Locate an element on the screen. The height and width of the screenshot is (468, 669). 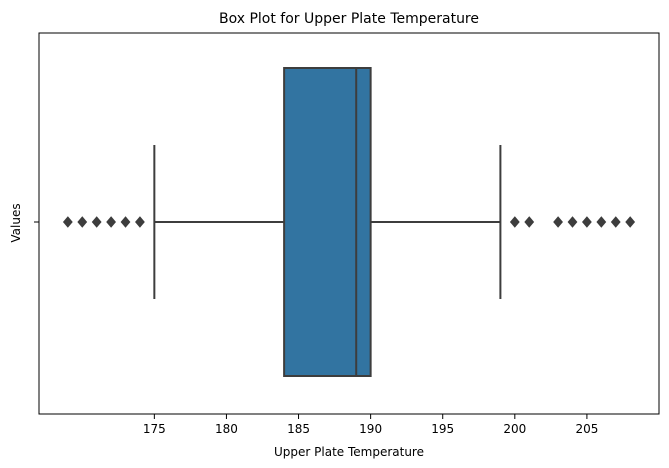
x-tick-label: 200 is located at coordinates (514, 429).